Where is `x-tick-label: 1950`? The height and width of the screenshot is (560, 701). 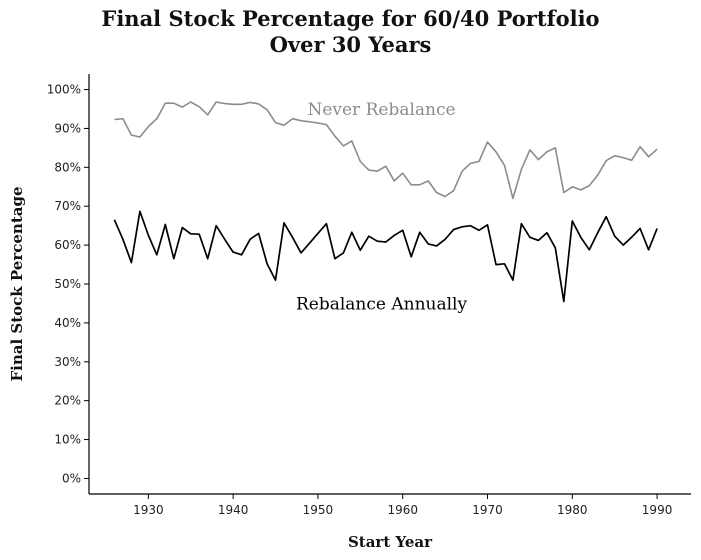 x-tick-label: 1950 is located at coordinates (318, 510).